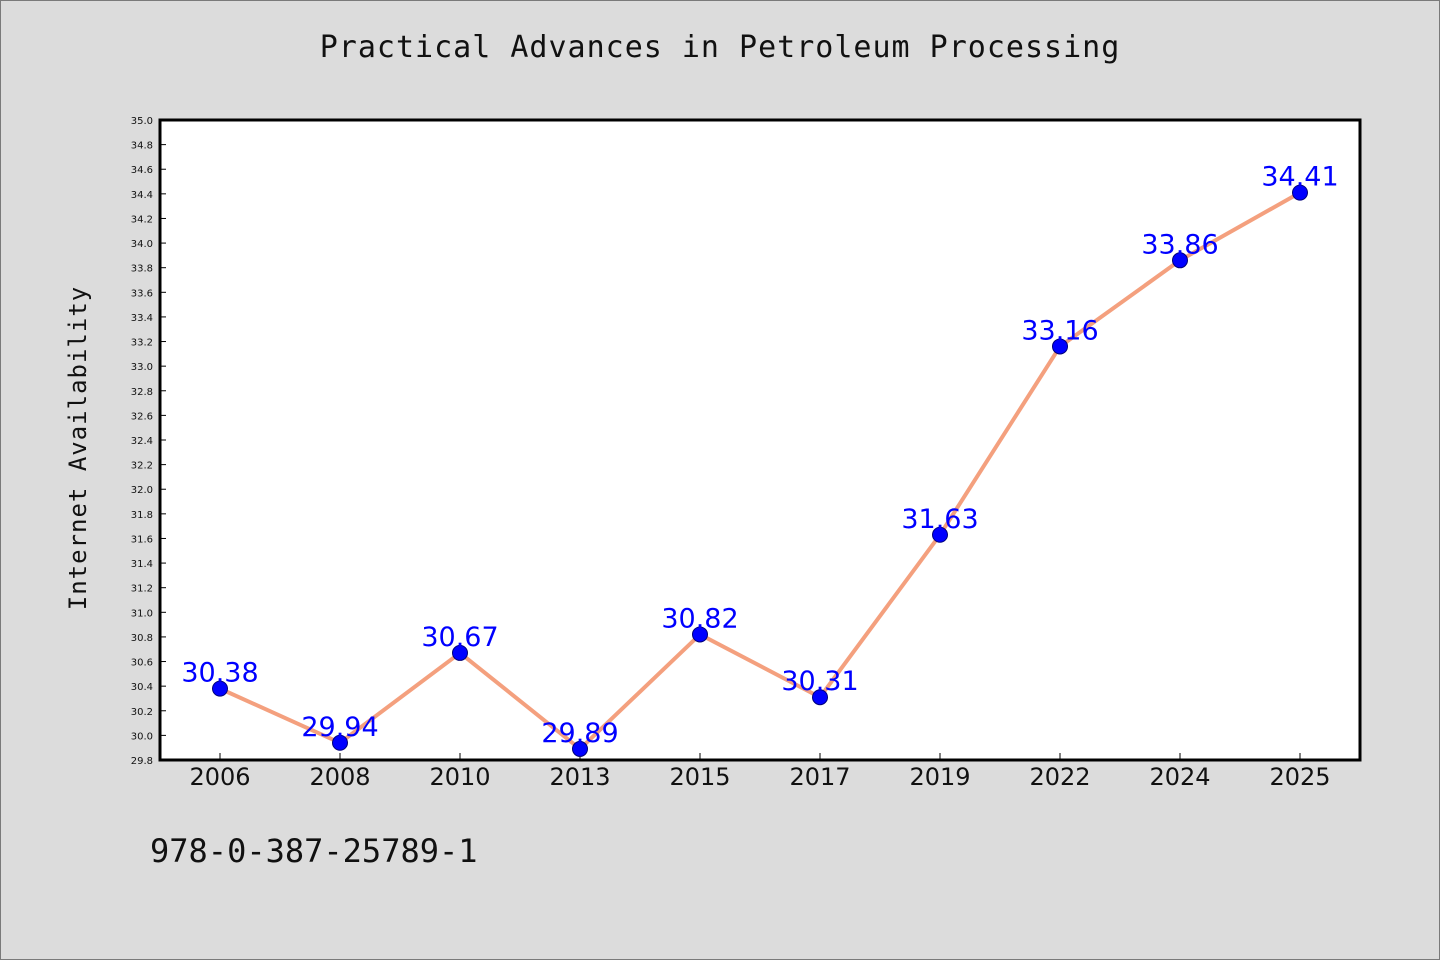 This screenshot has height=960, width=1440. I want to click on y-tick-label: 30.6, so click(142, 663).